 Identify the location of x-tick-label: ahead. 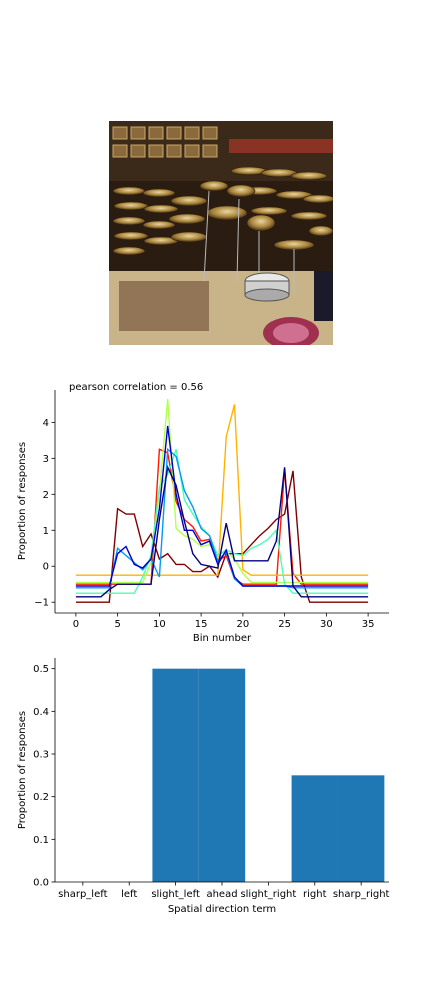
(221, 894).